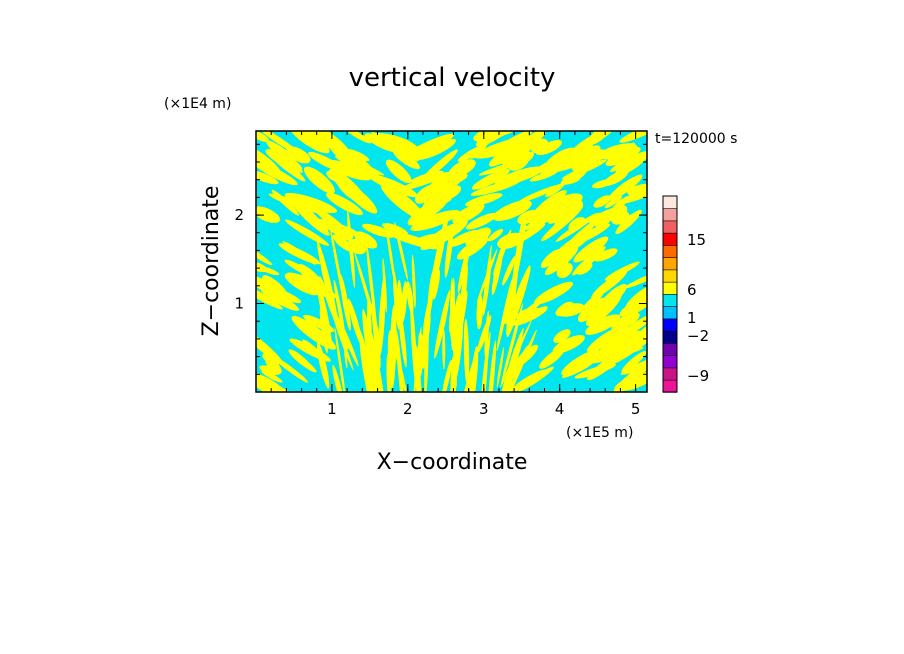 This screenshot has width=904, height=654. What do you see at coordinates (685, 294) in the screenshot?
I see `colorbar: 15 6 1−2 −9` at bounding box center [685, 294].